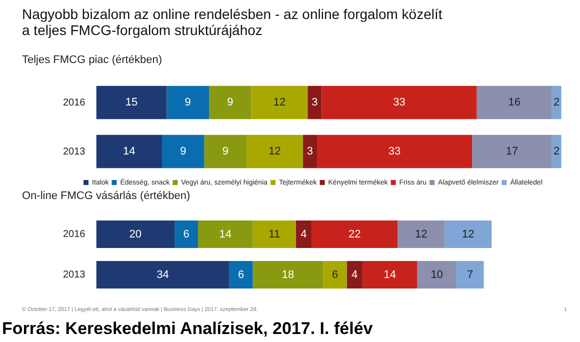  What do you see at coordinates (106, 196) in the screenshot?
I see `chart-subtitle: On-line FMCG vásárlás (értékben)` at bounding box center [106, 196].